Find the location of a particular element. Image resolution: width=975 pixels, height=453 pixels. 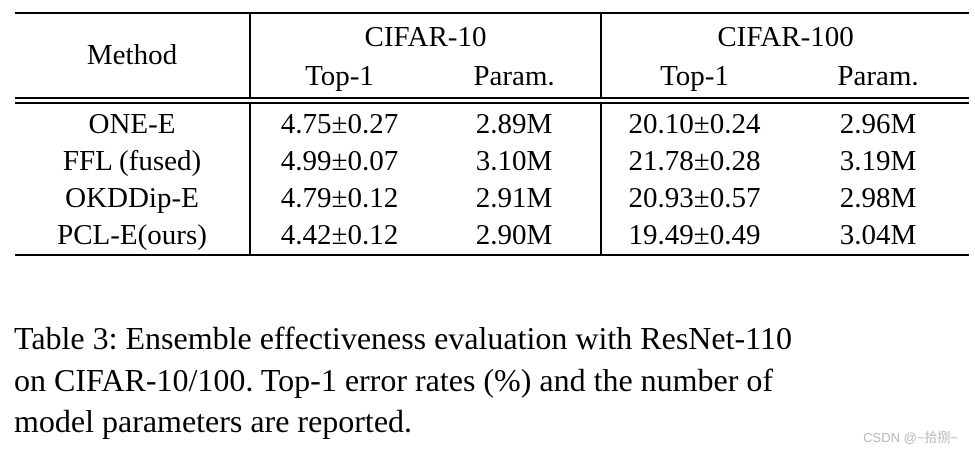

method-cell: ONE-E is located at coordinates (133, 121).